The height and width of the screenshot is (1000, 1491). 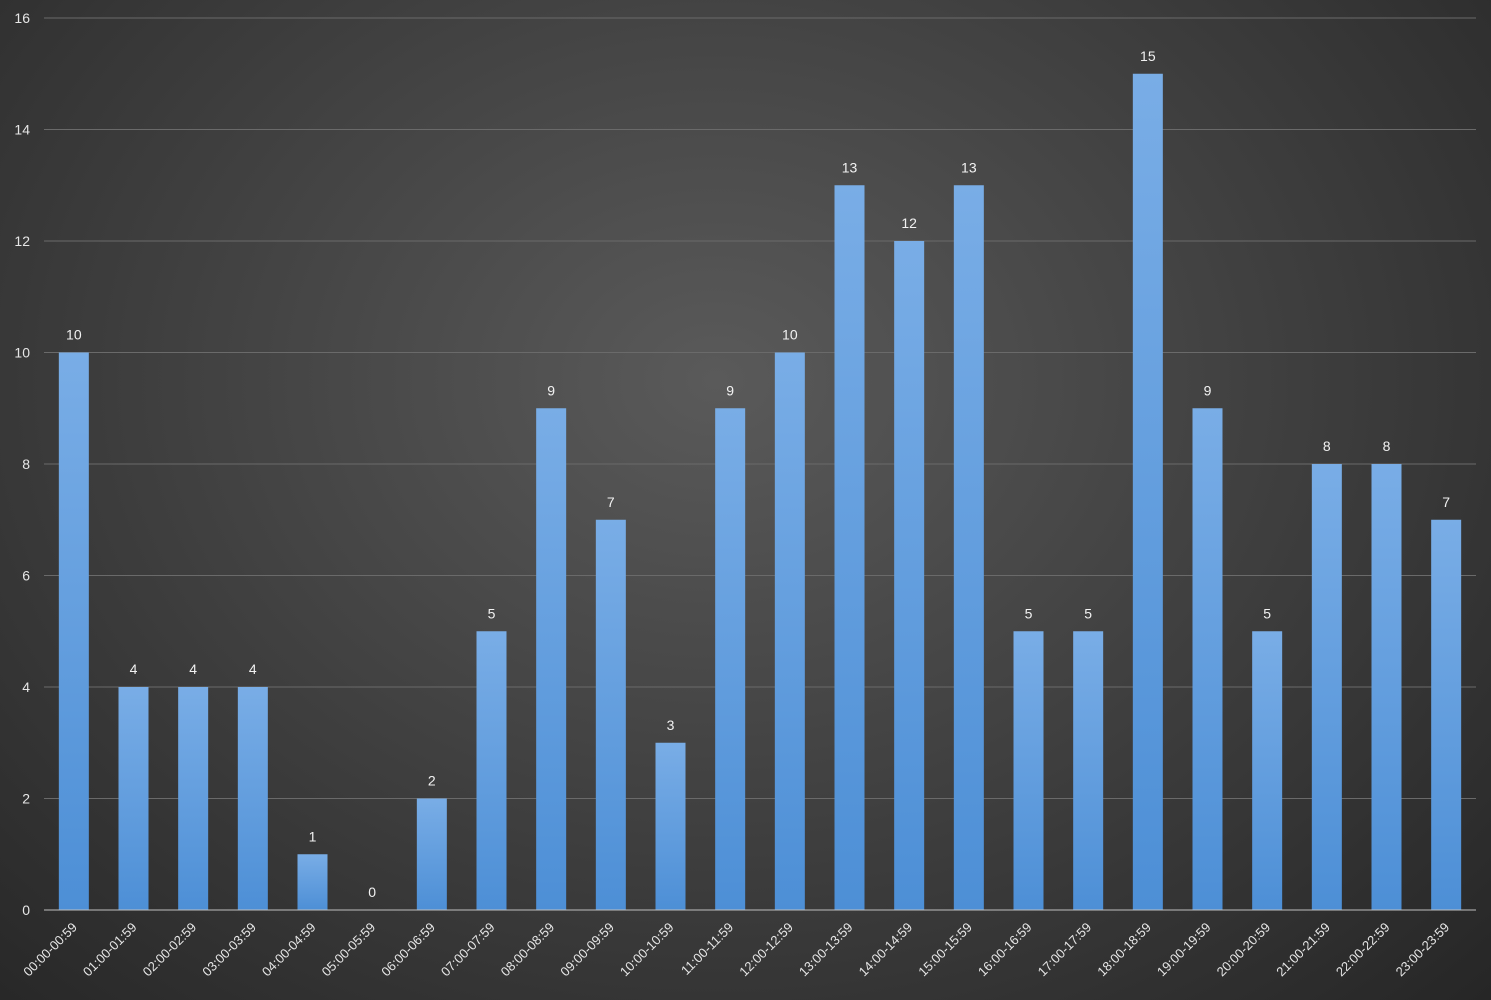 I want to click on y-tick-label: 16, so click(x=22, y=18).